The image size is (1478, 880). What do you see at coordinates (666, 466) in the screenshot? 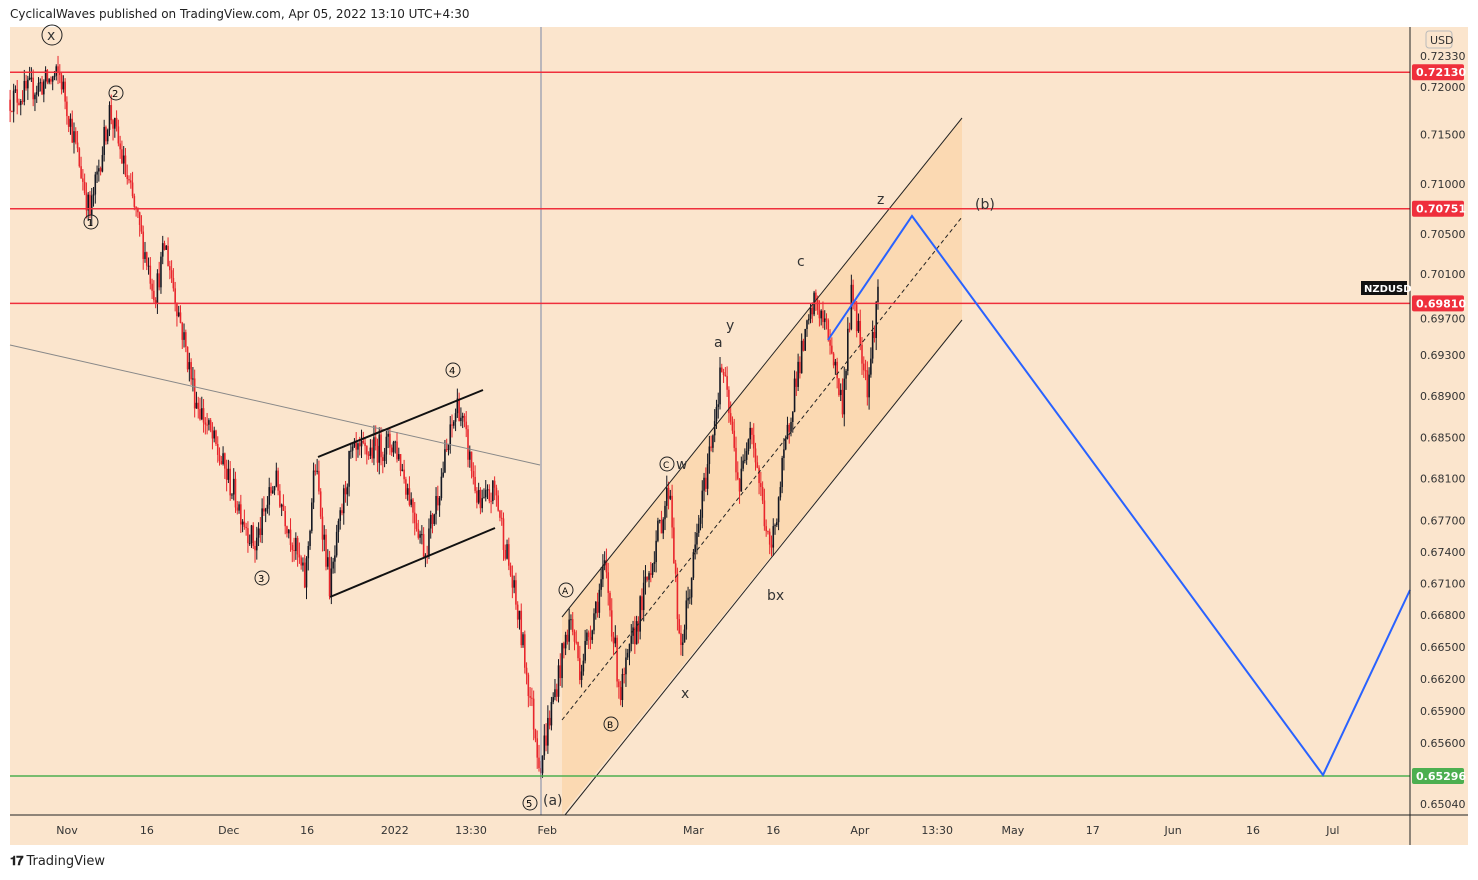
I see `wave-label-C: C` at bounding box center [666, 466].